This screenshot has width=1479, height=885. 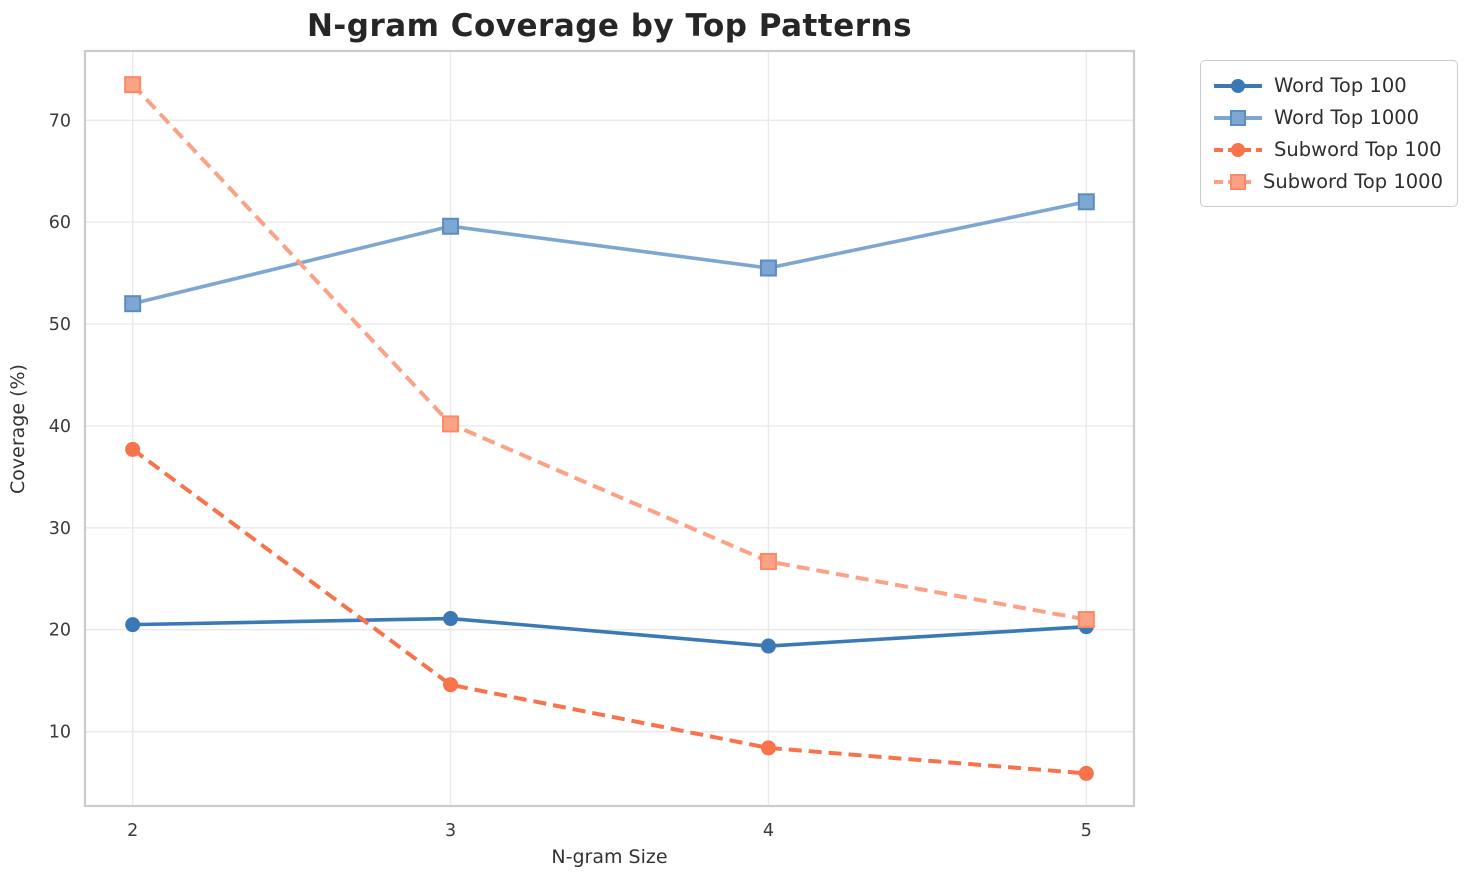 What do you see at coordinates (768, 831) in the screenshot?
I see `x-tick-label: 4` at bounding box center [768, 831].